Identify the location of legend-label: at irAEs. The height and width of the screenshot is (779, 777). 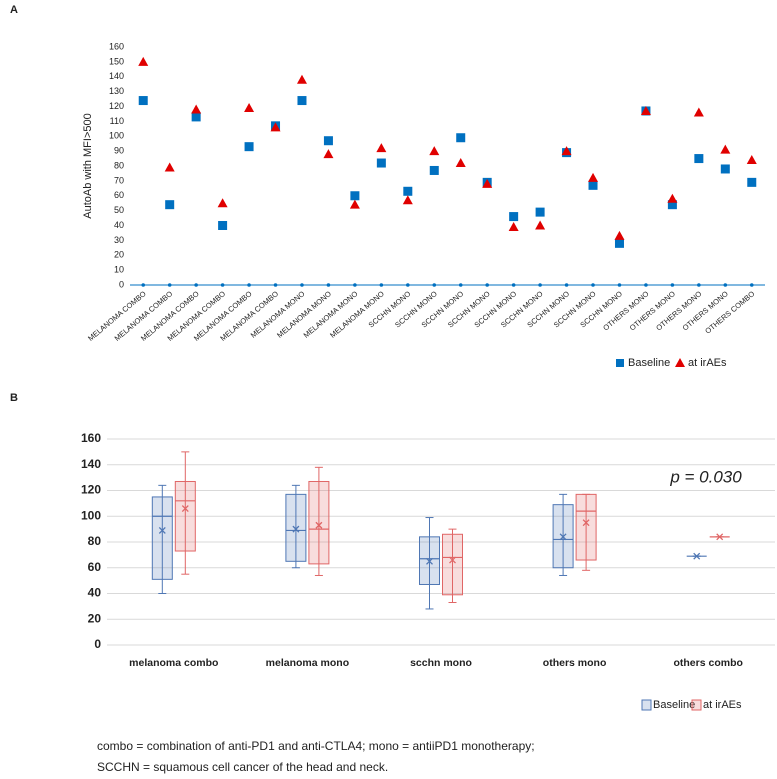
(722, 705).